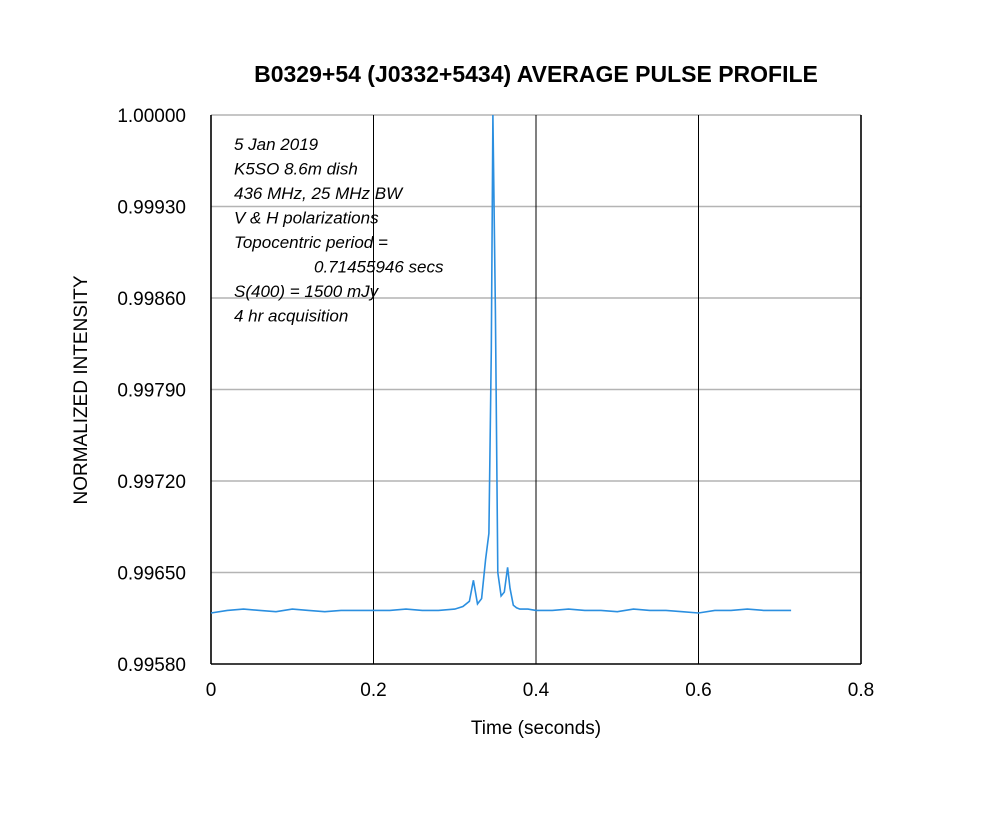 Image resolution: width=1000 pixels, height=818 pixels. What do you see at coordinates (81, 389) in the screenshot?
I see `y-axis-label: NORMALIZED INTENSITY` at bounding box center [81, 389].